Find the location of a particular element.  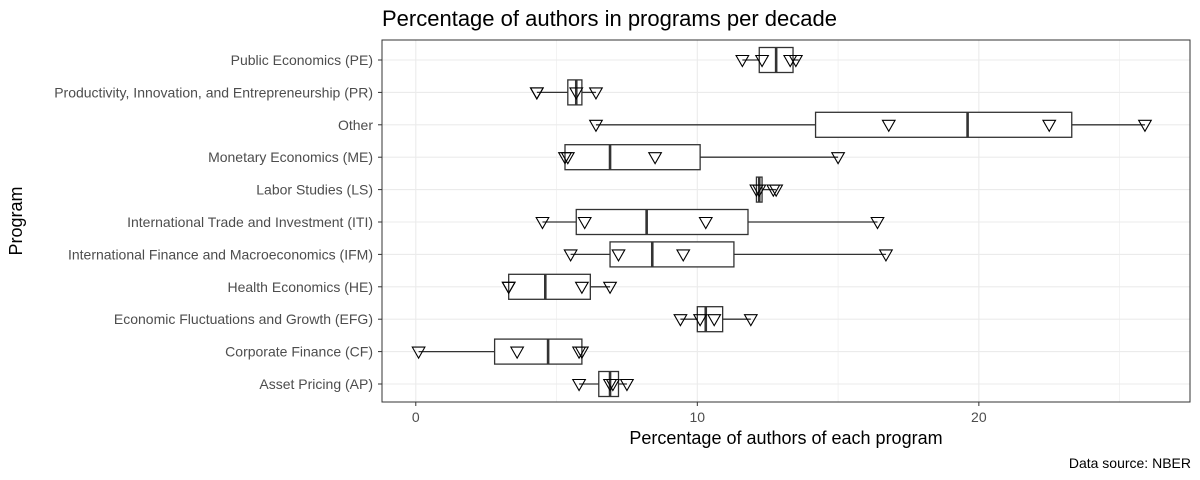

x-tick-labels: 0 10 20 is located at coordinates (699, 413).